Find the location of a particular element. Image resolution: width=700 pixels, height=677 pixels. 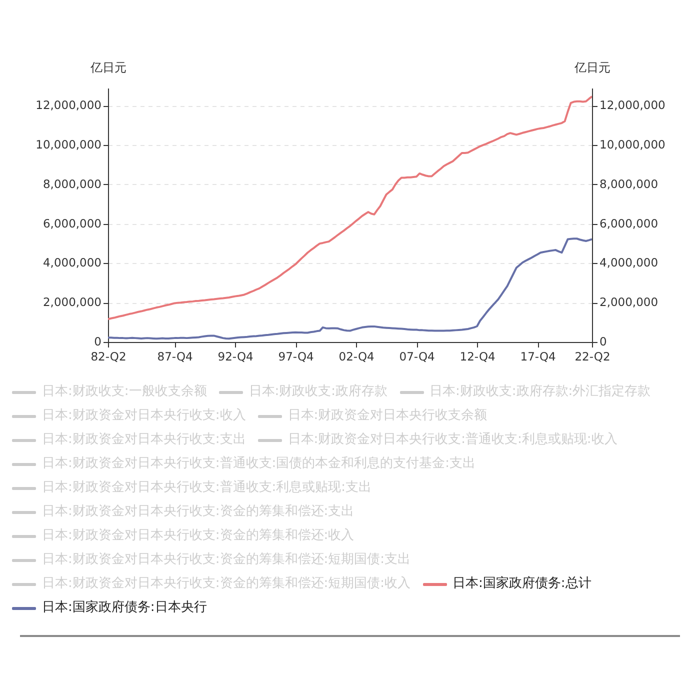

y-axis-title: 亿日元 is located at coordinates (108, 67).